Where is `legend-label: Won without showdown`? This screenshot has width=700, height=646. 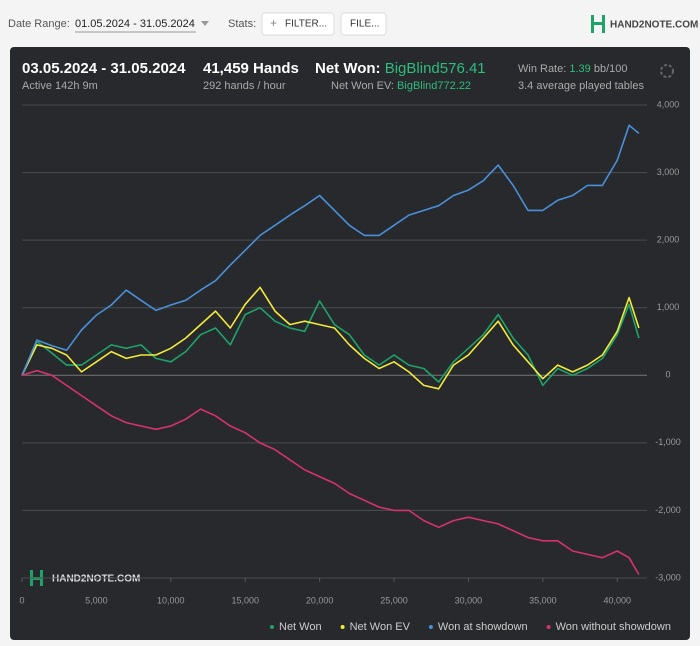
legend-label: Won without showdown is located at coordinates (613, 627).